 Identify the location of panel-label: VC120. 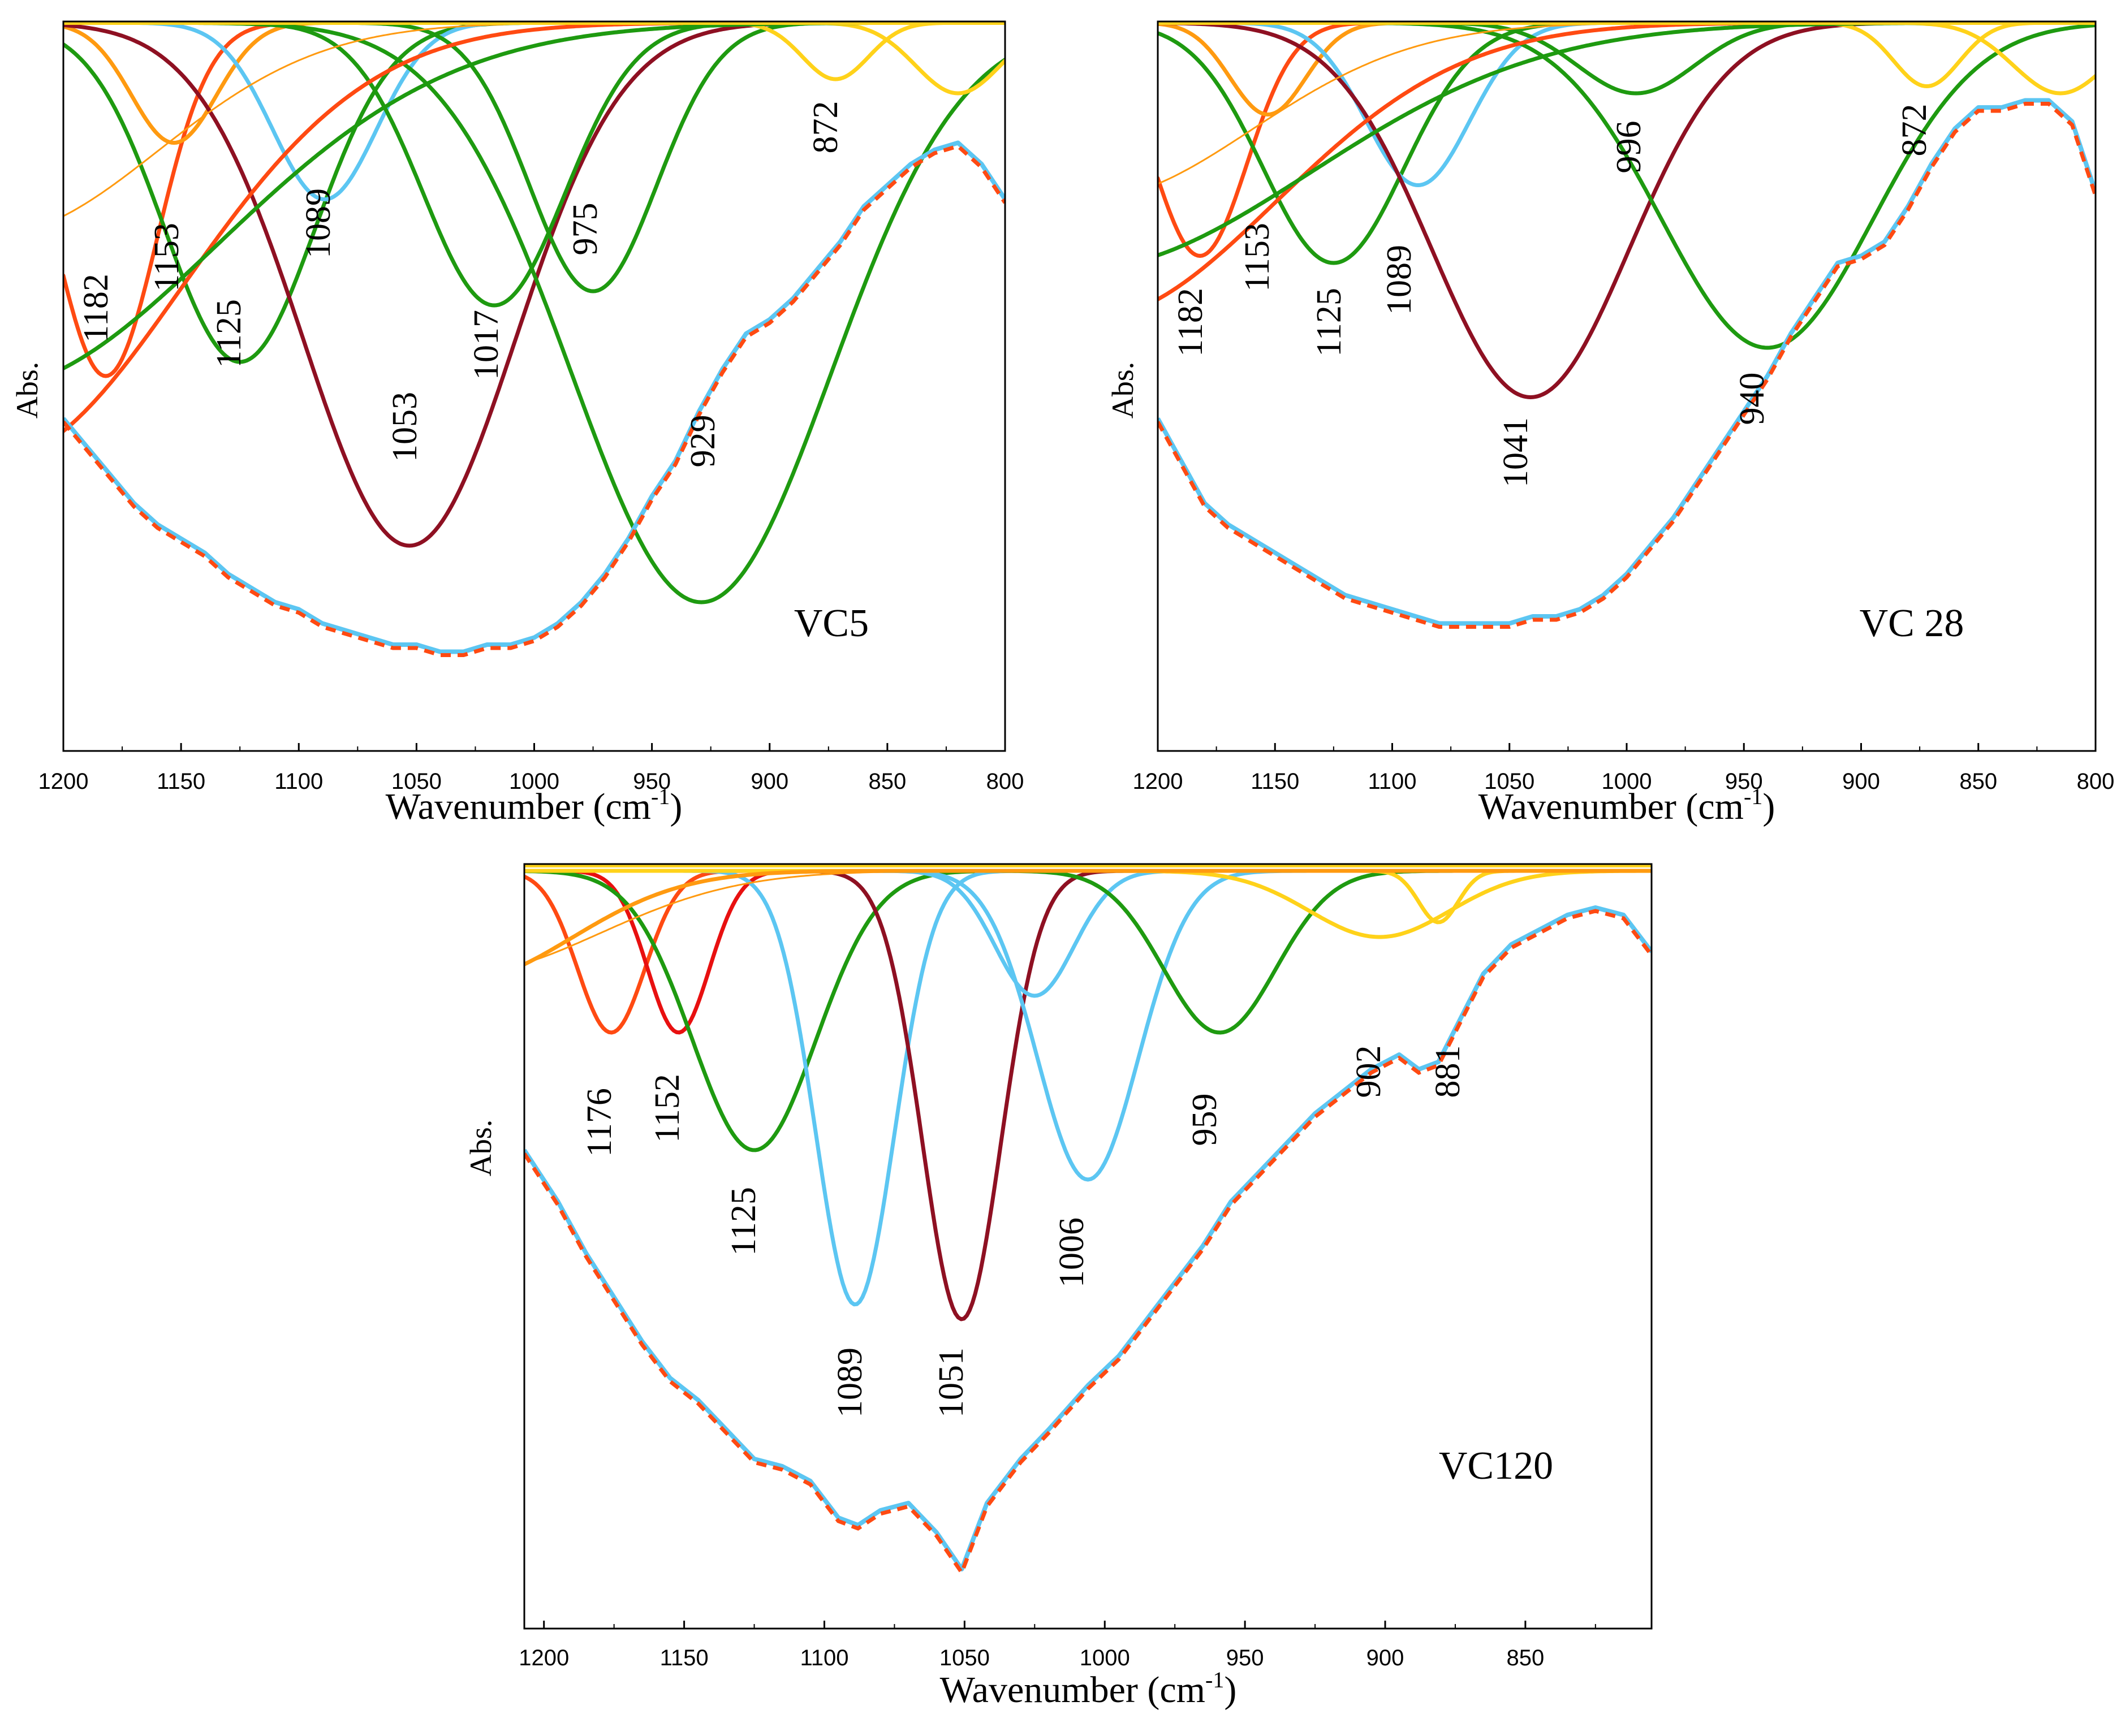
(1496, 1466).